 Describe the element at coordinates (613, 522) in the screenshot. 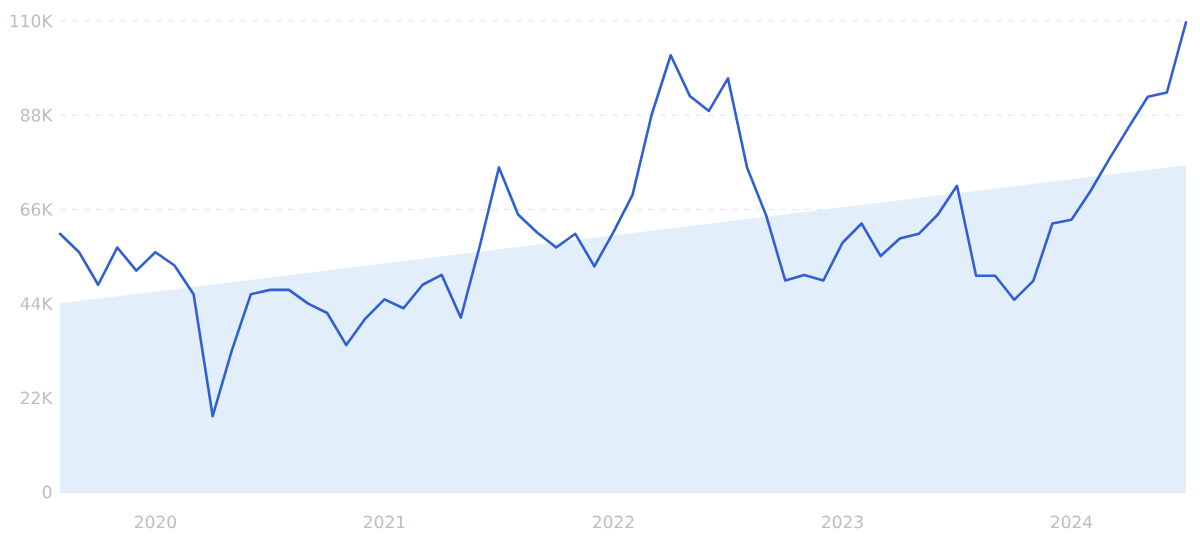

I see `x-tick-label: 2022` at that location.